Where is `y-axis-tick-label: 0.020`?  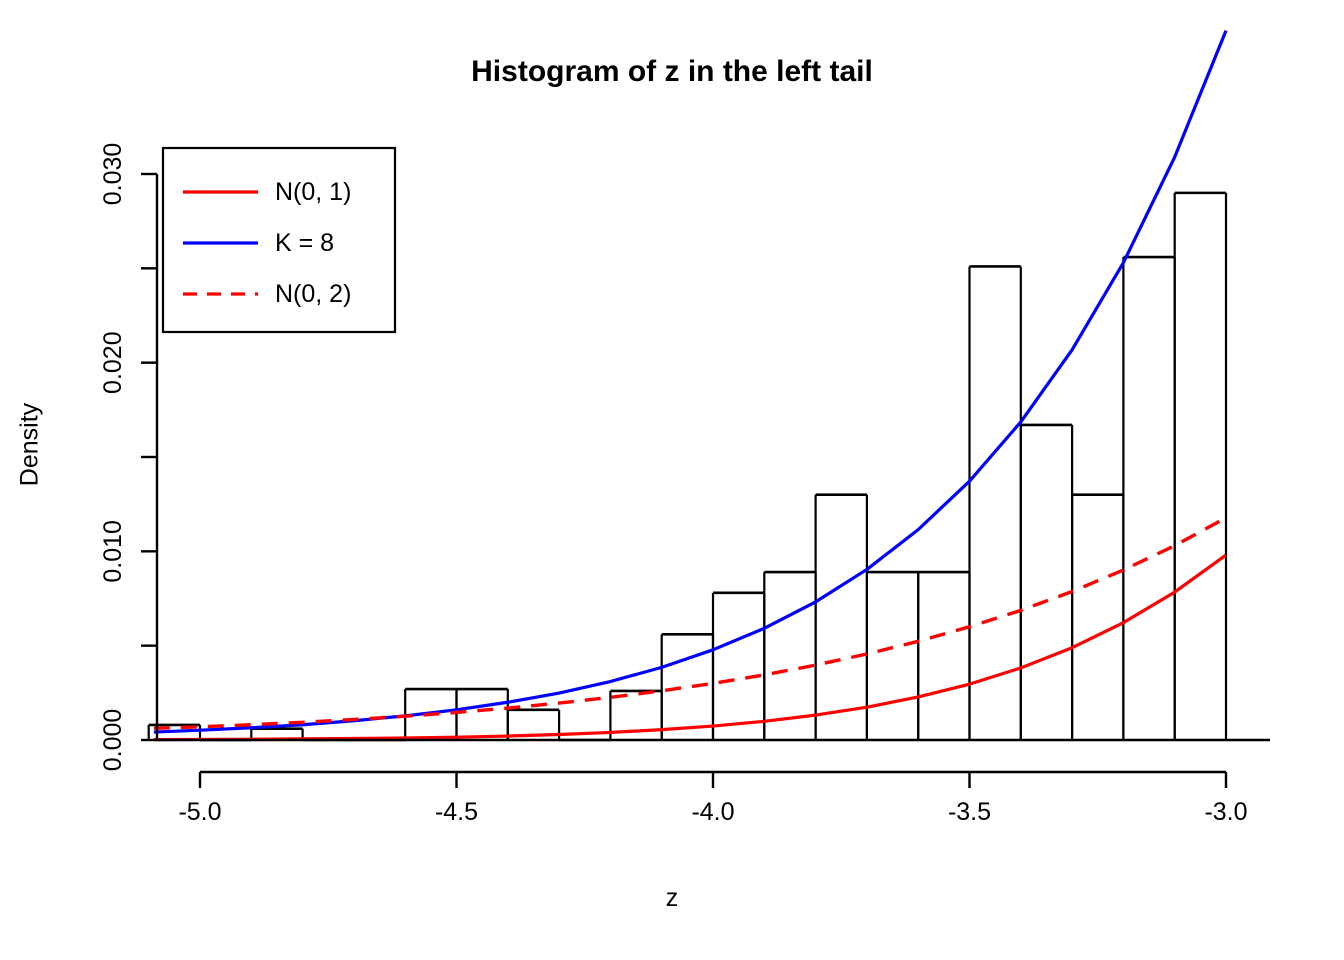
y-axis-tick-label: 0.020 is located at coordinates (113, 362).